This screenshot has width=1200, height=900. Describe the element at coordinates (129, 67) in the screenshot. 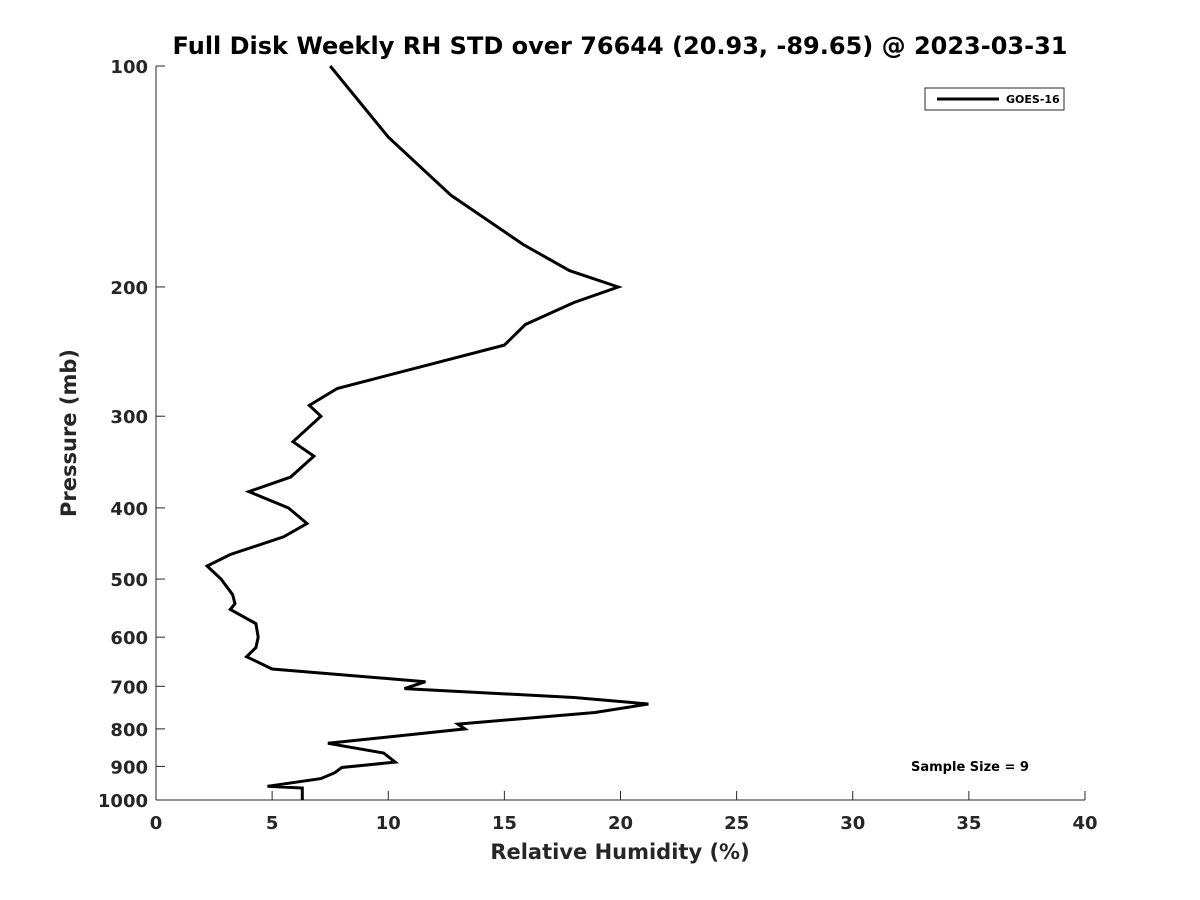

I see `y-tick-label: 100` at that location.